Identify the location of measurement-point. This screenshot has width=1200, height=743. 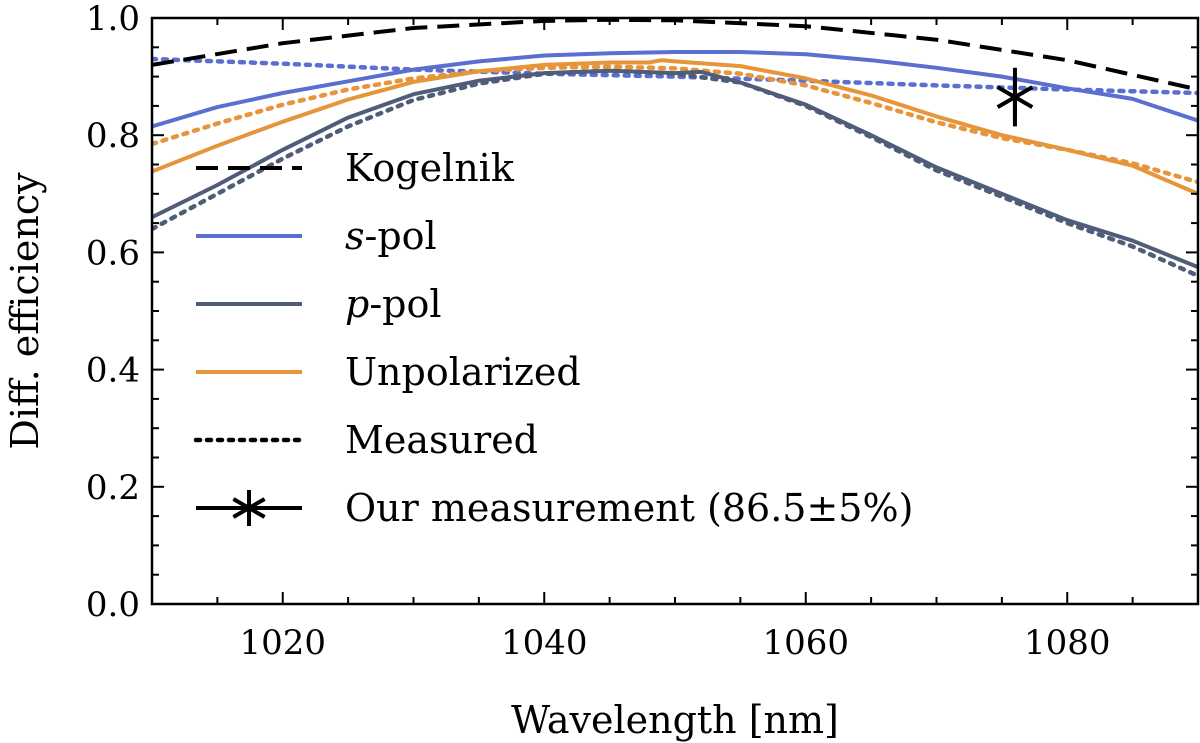
(1015, 97).